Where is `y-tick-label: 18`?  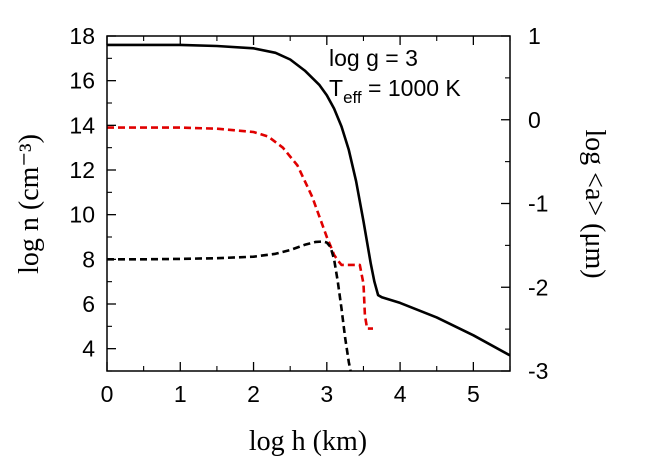
y-tick-label: 18 is located at coordinates (82, 36).